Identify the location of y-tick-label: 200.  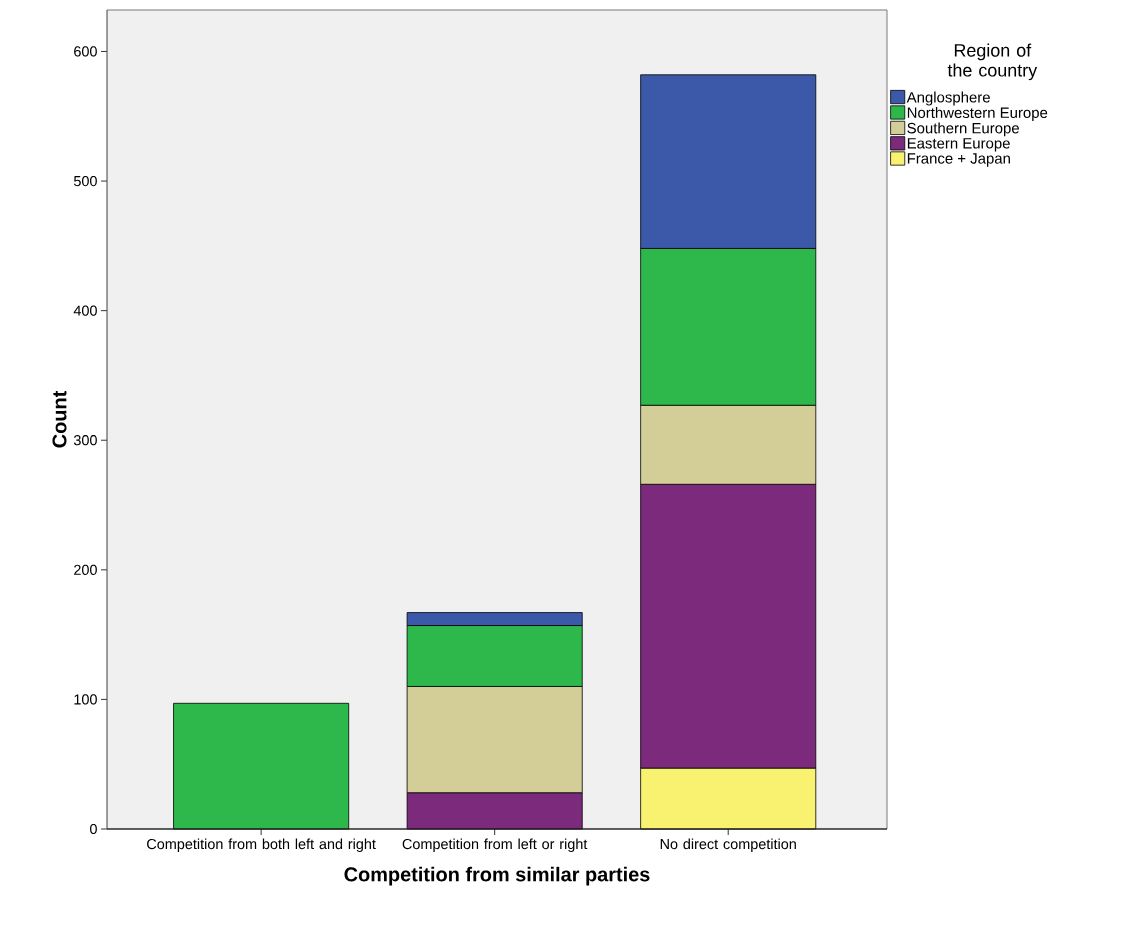
(85, 569).